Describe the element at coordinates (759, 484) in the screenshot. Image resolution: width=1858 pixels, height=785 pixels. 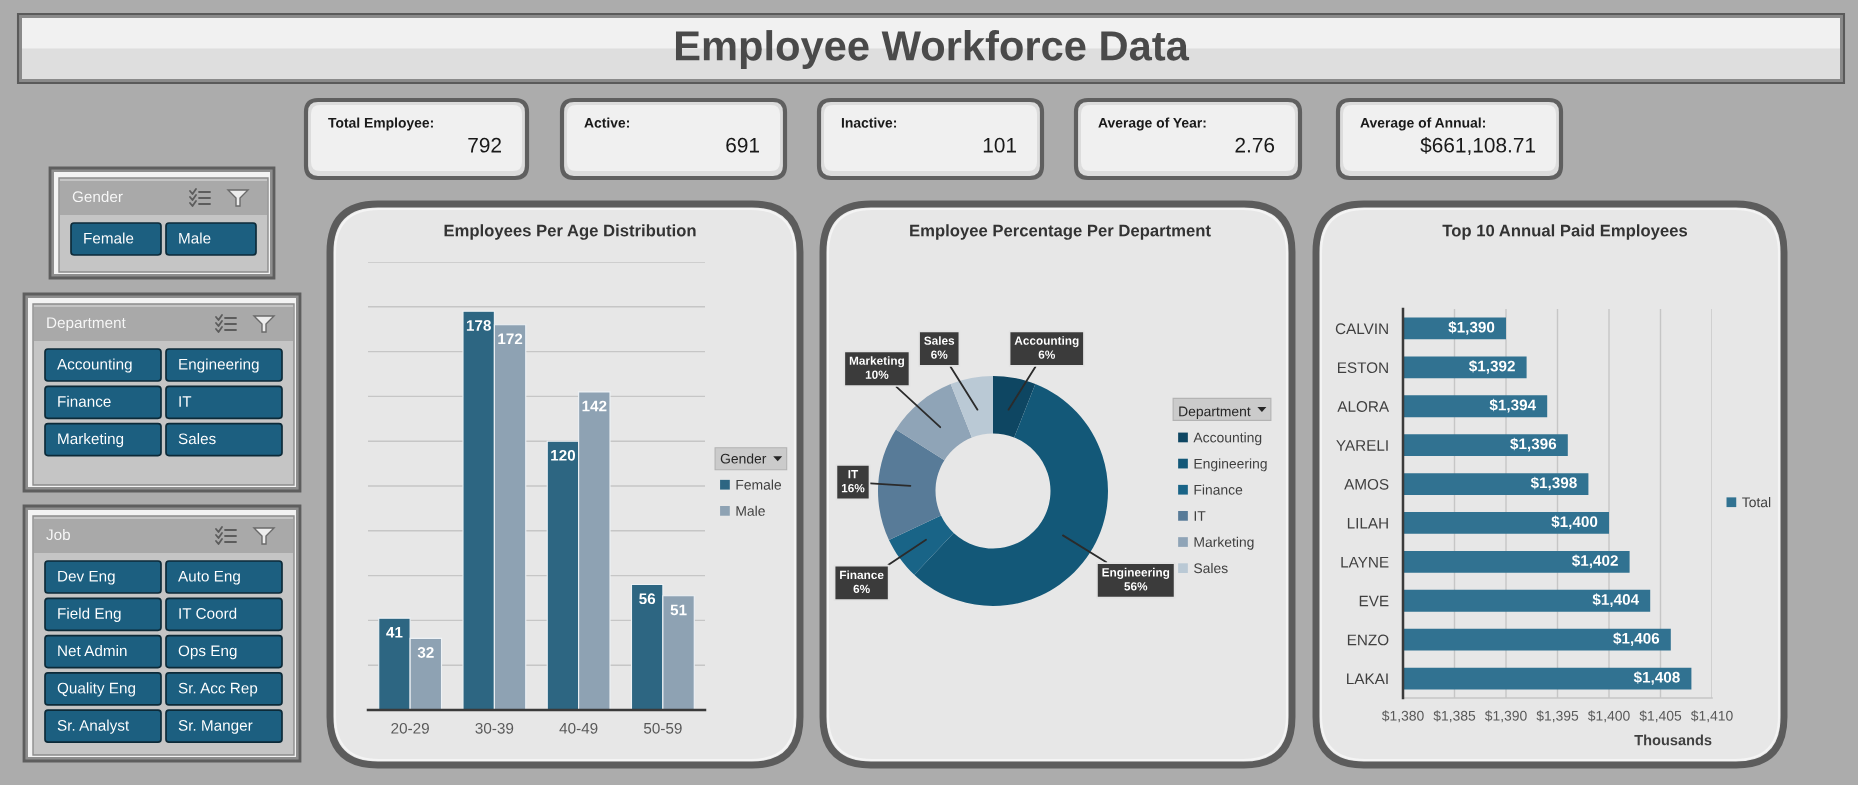
I see `legend-label: Female` at that location.